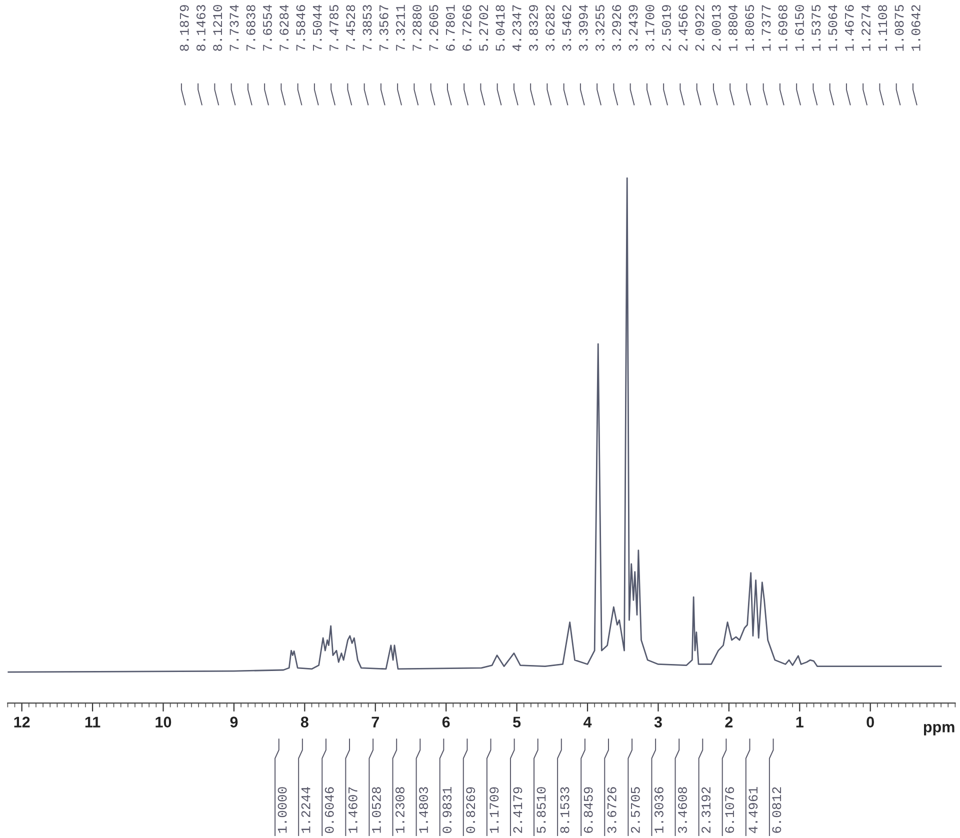 The height and width of the screenshot is (838, 960). I want to click on text: 7.3211, so click(400, 27).